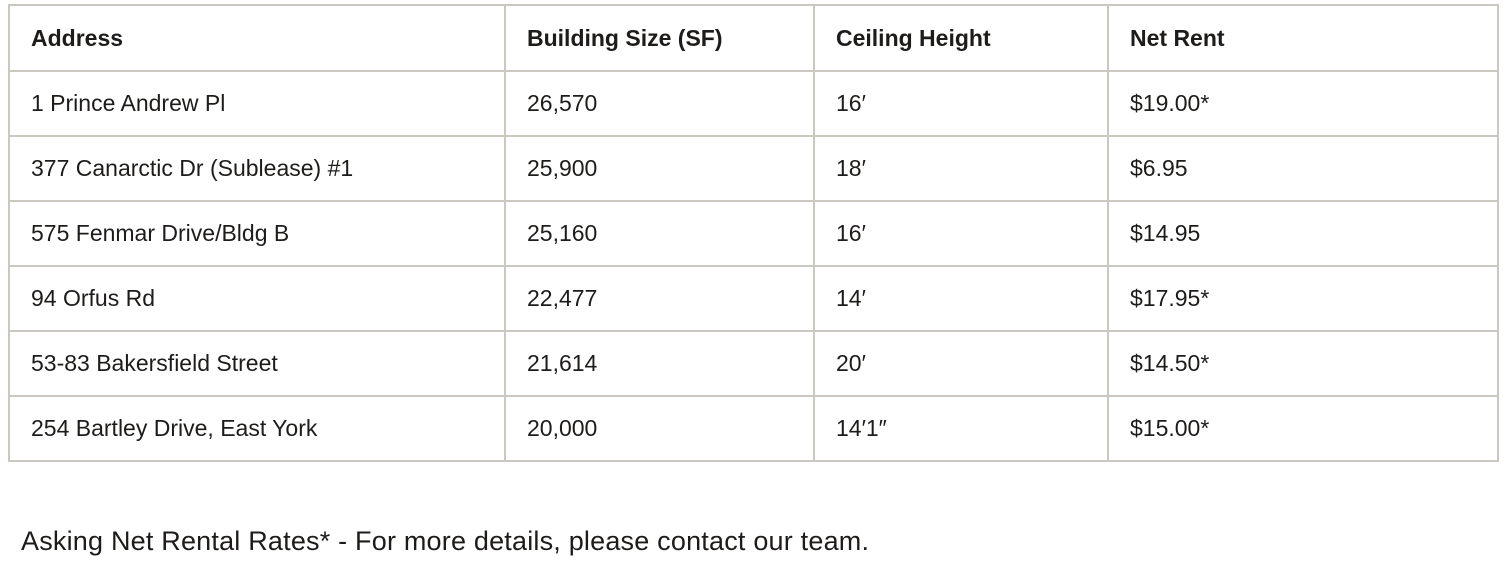 The image size is (1508, 578). What do you see at coordinates (961, 428) in the screenshot?
I see `cell-ceiling-height: 14′1″` at bounding box center [961, 428].